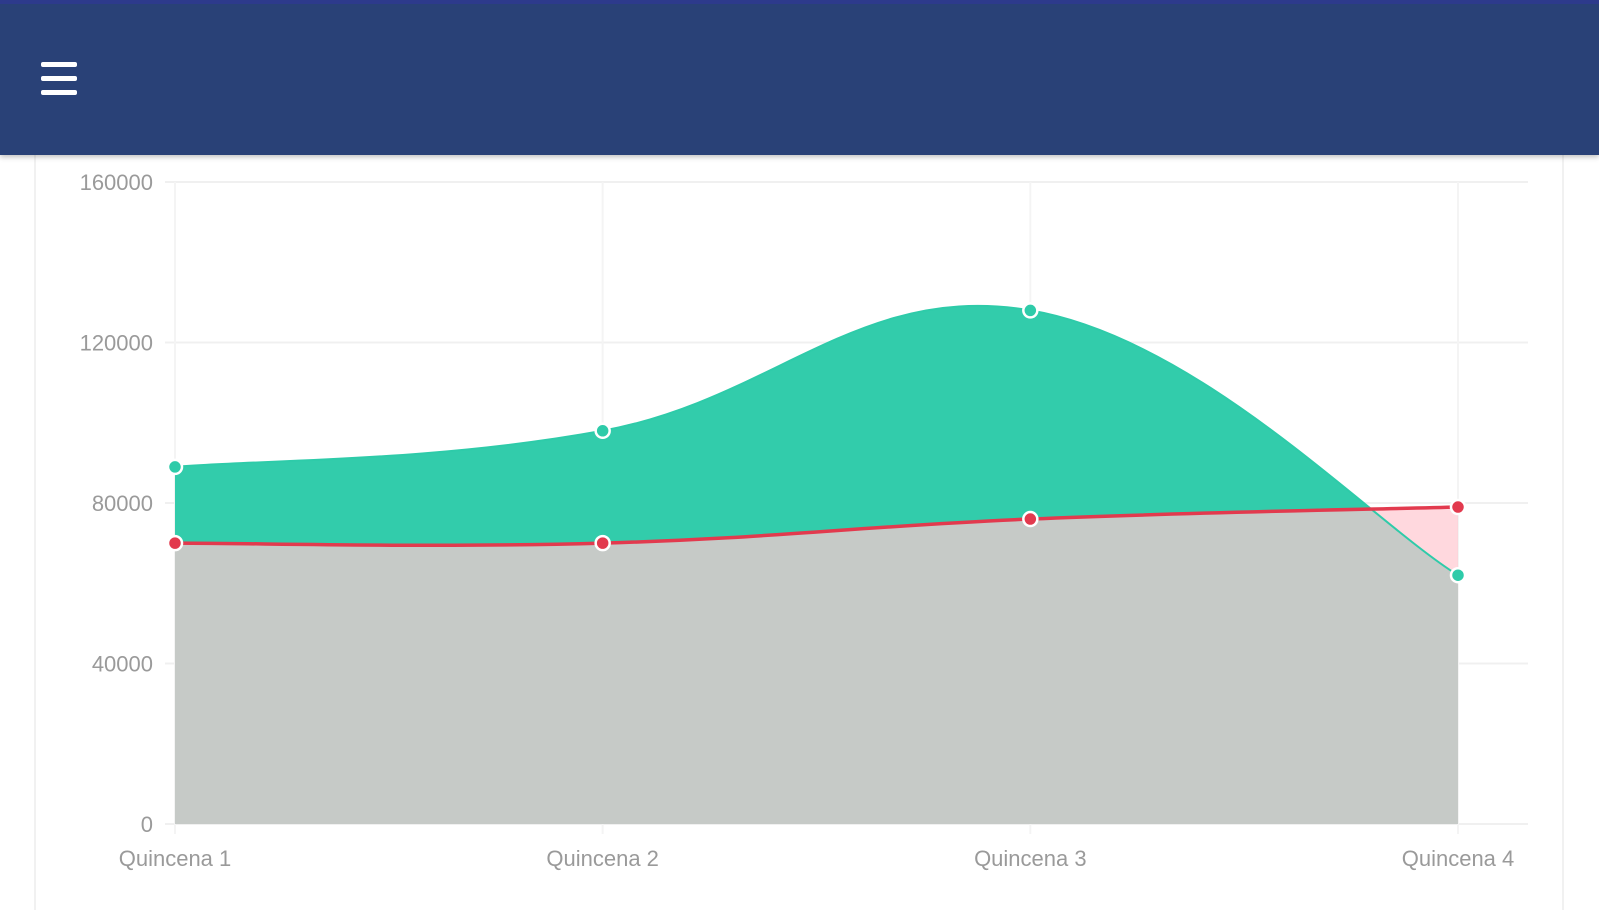 This screenshot has height=910, width=1599. What do you see at coordinates (116, 182) in the screenshot?
I see `y-tick-label: 160000` at bounding box center [116, 182].